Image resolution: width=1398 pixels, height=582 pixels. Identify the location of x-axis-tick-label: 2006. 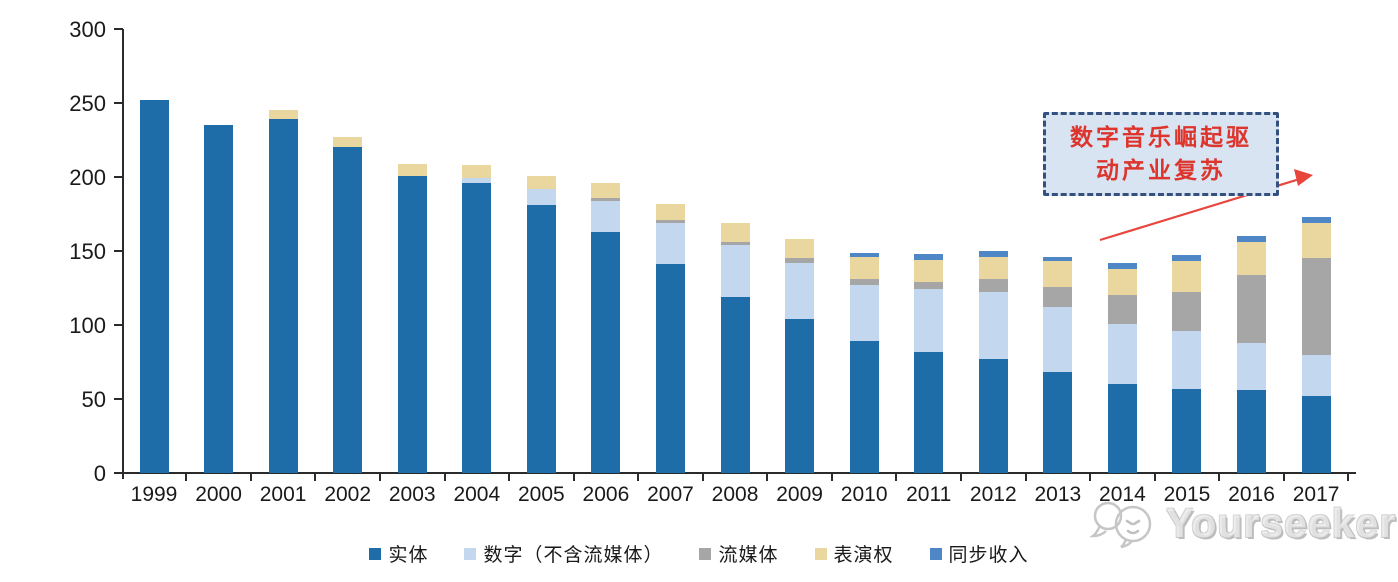
(606, 494).